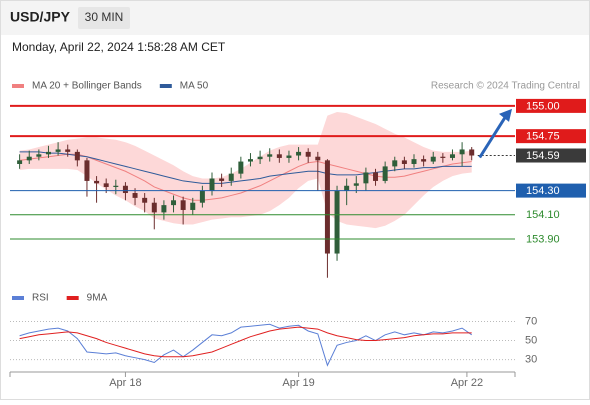 This screenshot has height=405, width=590. Describe the element at coordinates (543, 156) in the screenshot. I see `level-label: 154.59` at that location.